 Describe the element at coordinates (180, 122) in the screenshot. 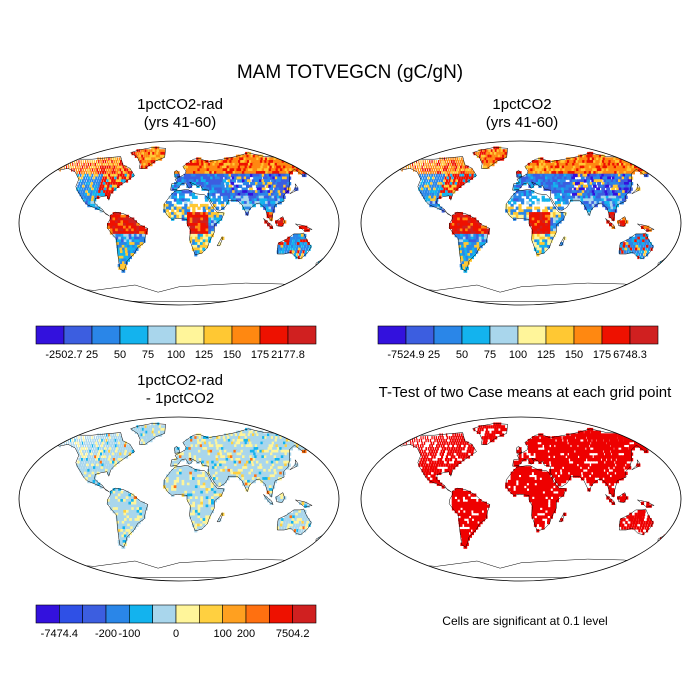

I see `panel-title-line: (yrs 41-60)` at that location.